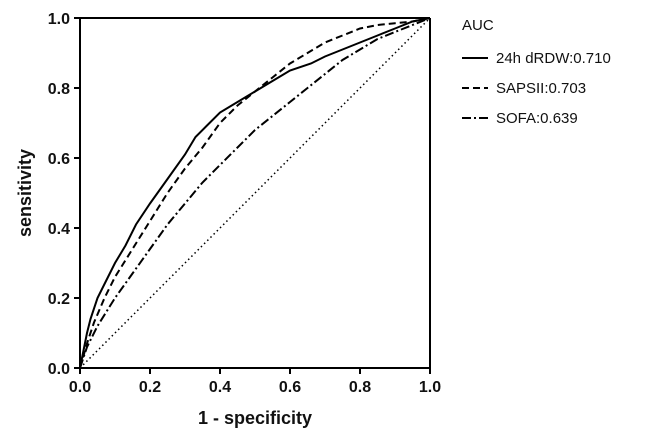 This screenshot has width=650, height=435. Describe the element at coordinates (150, 387) in the screenshot. I see `x-tick-label: 0.2` at that location.